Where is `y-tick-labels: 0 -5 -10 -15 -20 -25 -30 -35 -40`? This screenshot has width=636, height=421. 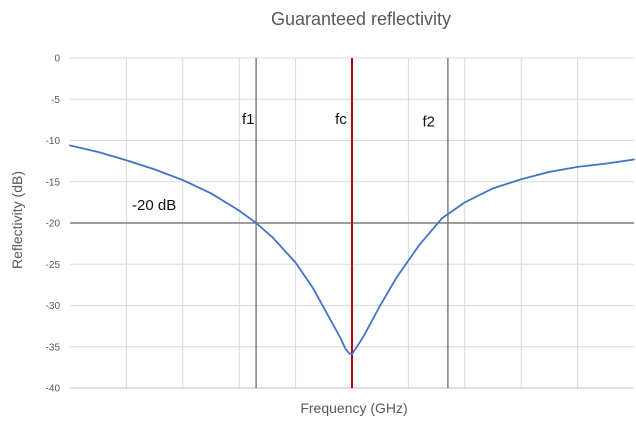 y-tick-labels: 0 -5 -10 -15 -20 -25 -30 -35 -40 is located at coordinates (53, 224).